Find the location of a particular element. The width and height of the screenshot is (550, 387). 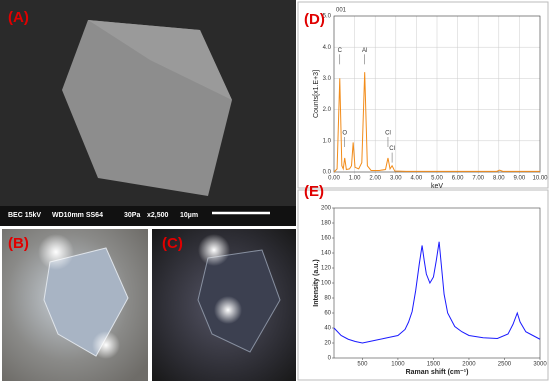

y-tick-label: 160 is located at coordinates (326, 239).